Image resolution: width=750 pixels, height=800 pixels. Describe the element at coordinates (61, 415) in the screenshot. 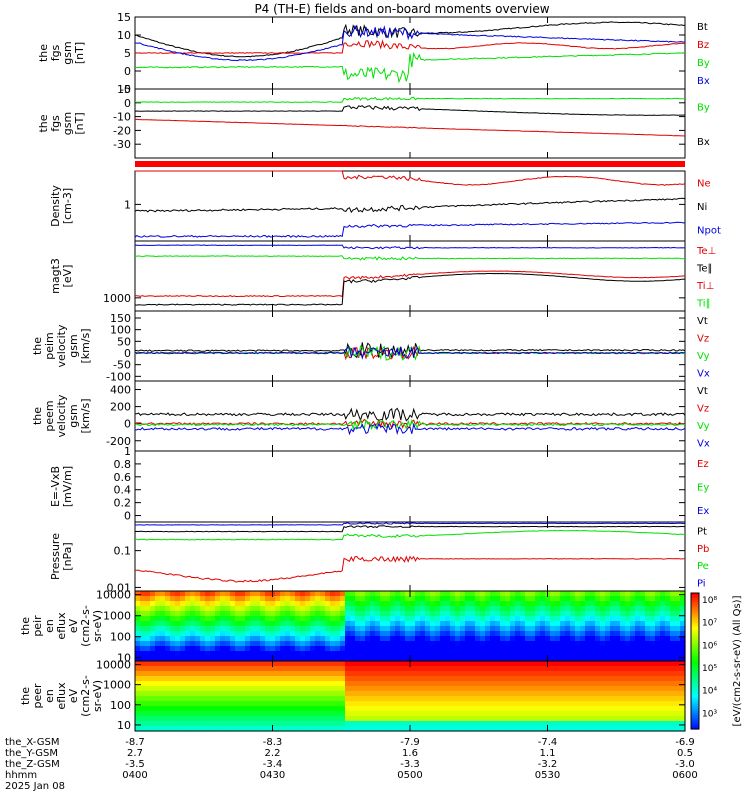

I see `y-label-line: velocity` at that location.